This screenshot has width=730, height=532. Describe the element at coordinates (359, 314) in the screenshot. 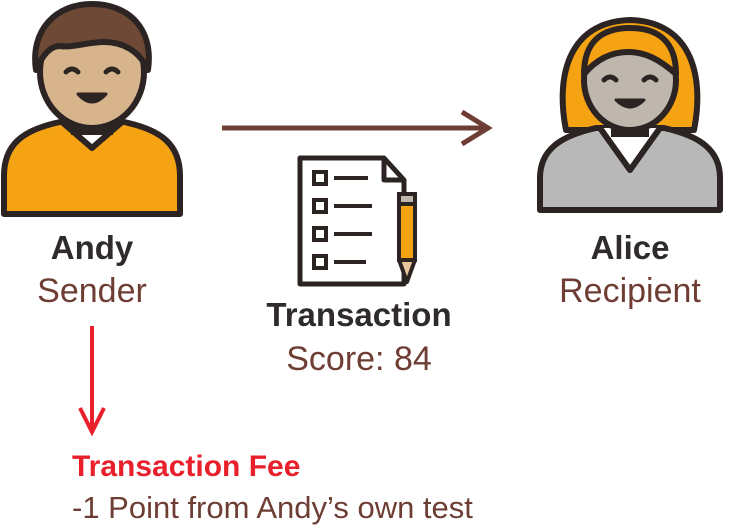

I see `transaction-title: Transaction` at that location.